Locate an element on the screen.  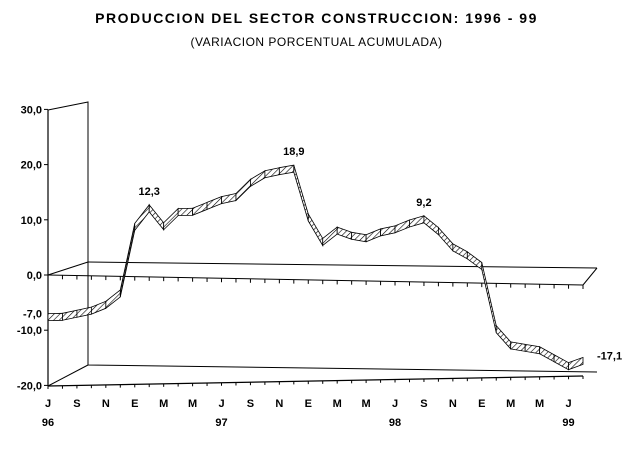
chart-subtitle: (VARIACION PORCENTUAL ACUMULADA) is located at coordinates (316, 42).